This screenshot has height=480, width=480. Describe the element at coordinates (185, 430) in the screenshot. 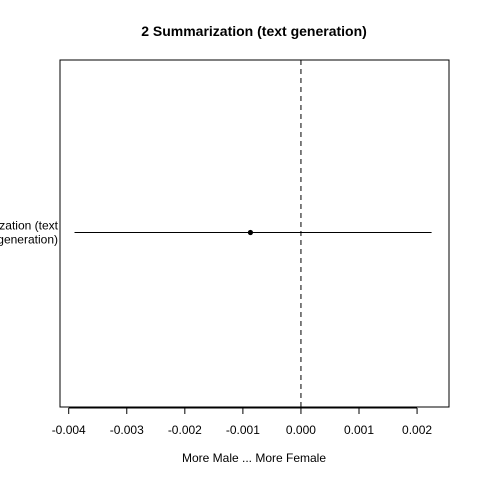

I see `x-tick-label: -0.002` at that location.